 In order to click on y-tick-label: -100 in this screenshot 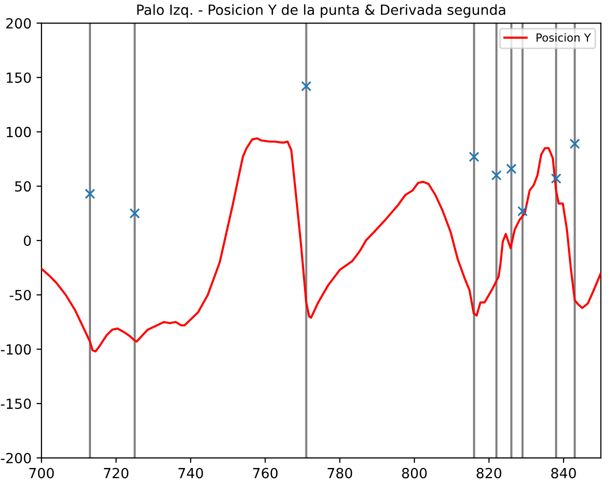, I will do `click(15, 349)`.